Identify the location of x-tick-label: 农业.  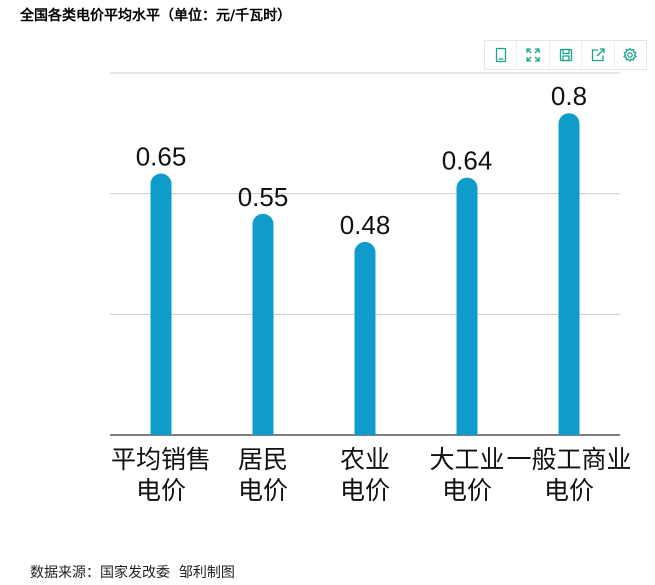
(365, 459).